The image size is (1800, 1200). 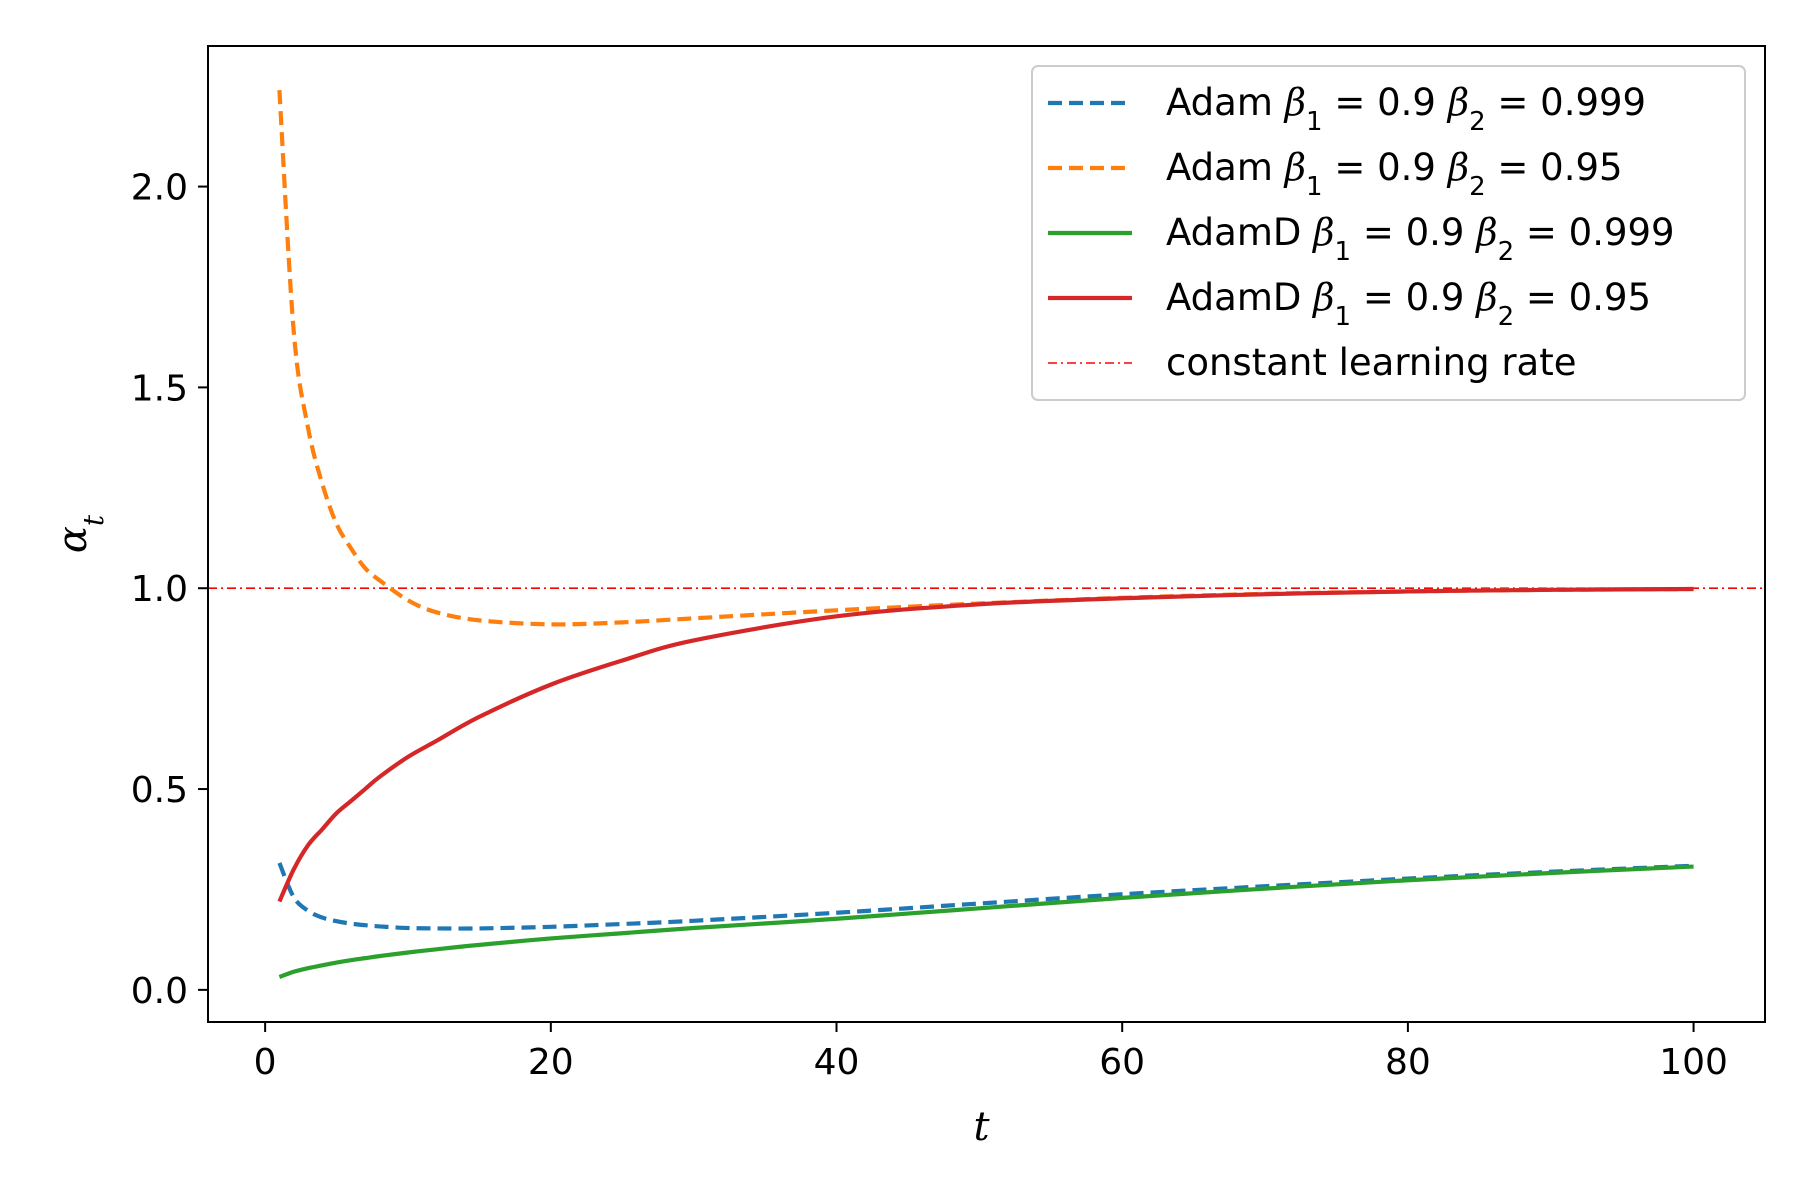 I want to click on legend-entry-3: AdamD β1 = 0.9 β2 = 0.999, so click(x=1361, y=239).